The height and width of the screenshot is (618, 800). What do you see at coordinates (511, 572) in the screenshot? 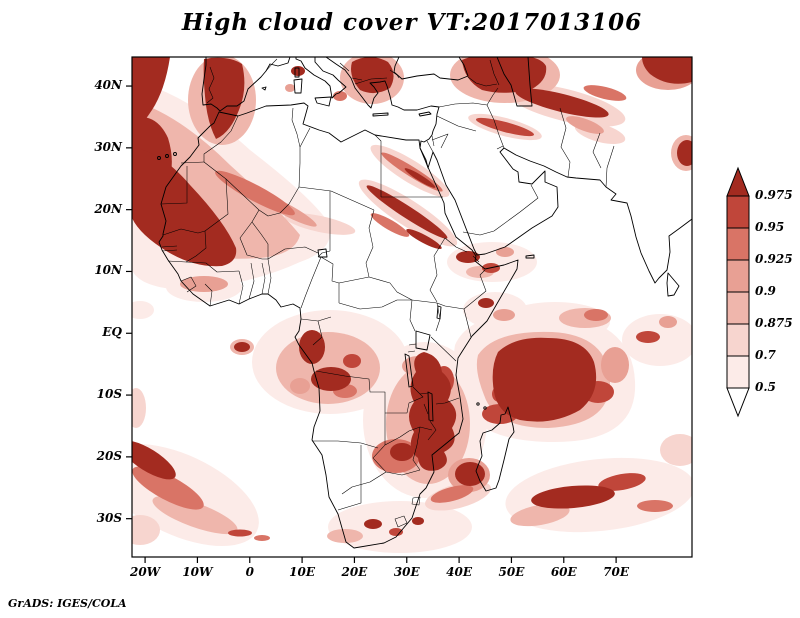
I see `x-tick-label: 50E` at bounding box center [511, 572].